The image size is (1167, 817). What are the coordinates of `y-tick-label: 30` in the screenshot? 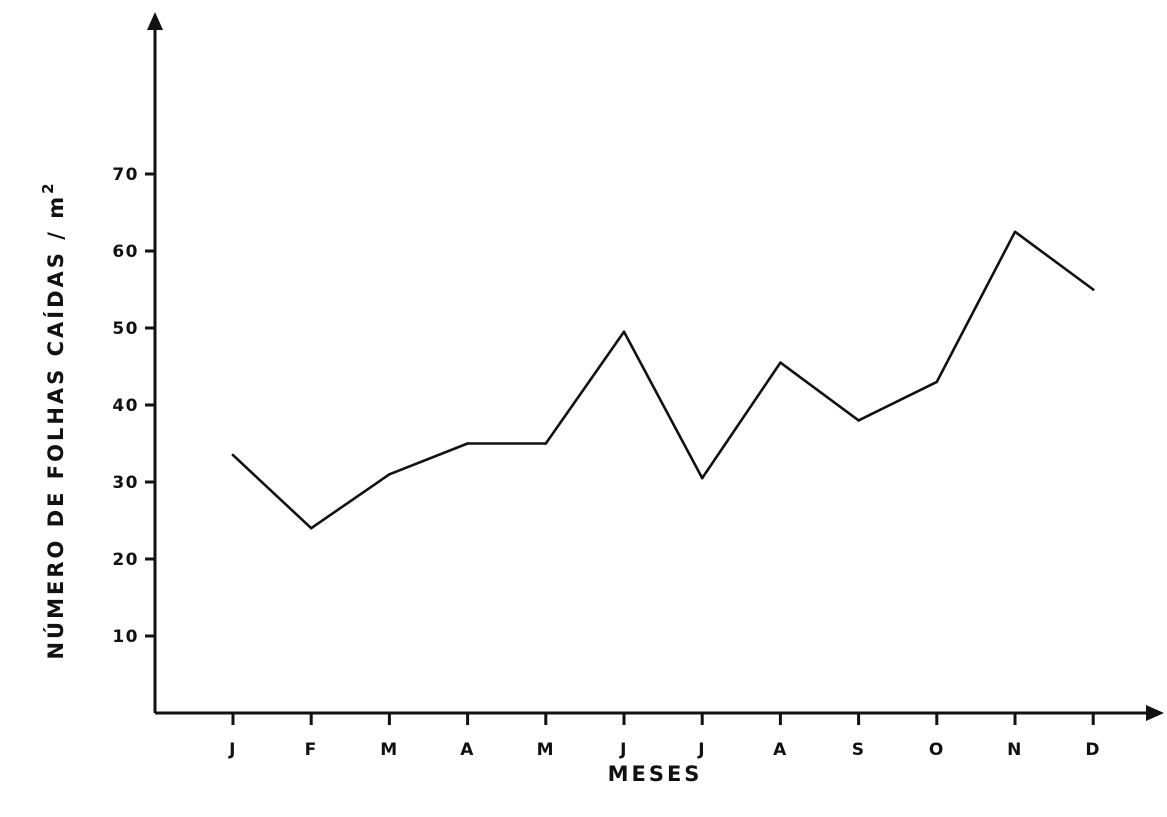 It's located at (125, 483).